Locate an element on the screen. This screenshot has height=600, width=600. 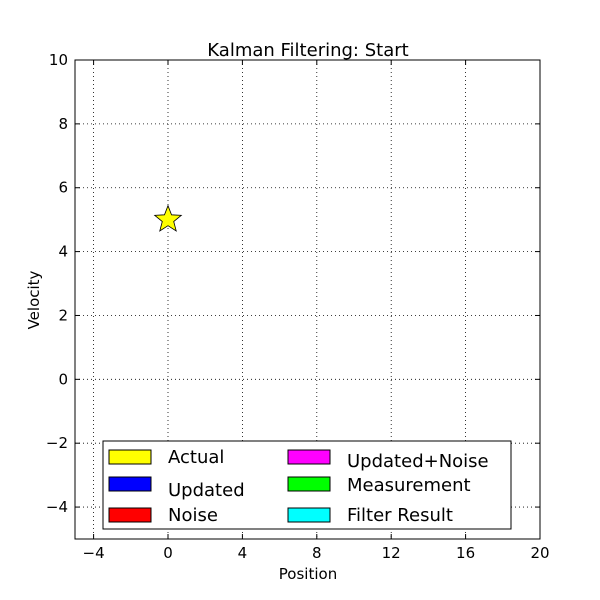
legend-swatch-updated is located at coordinates (130, 484).